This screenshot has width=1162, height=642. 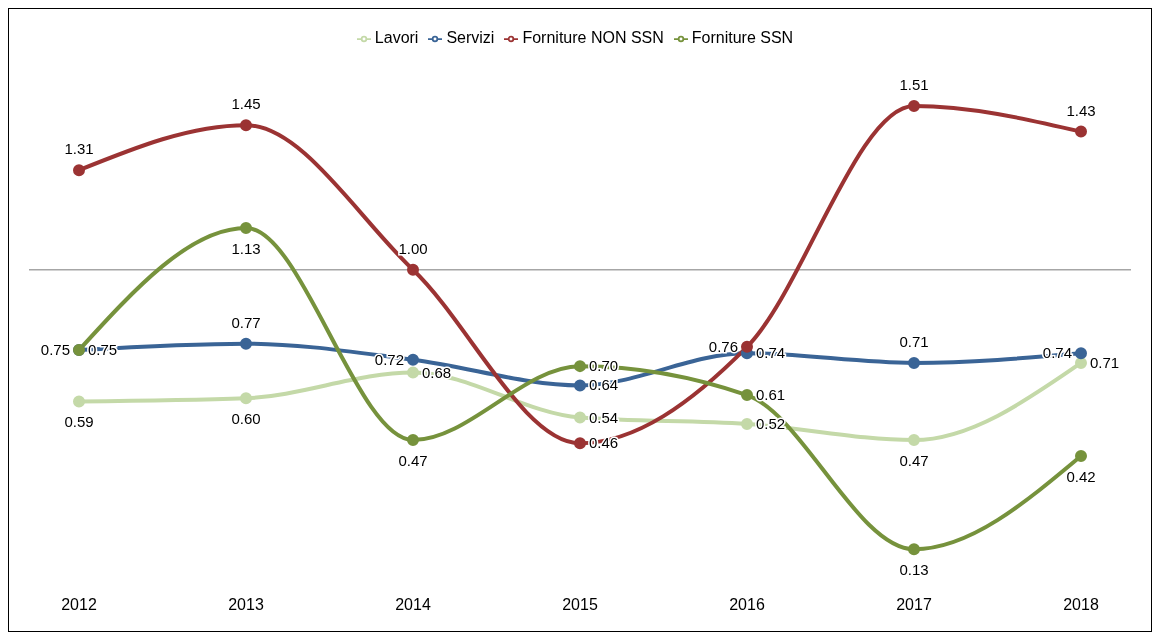 I want to click on data-label: 1.13, so click(x=246, y=248).